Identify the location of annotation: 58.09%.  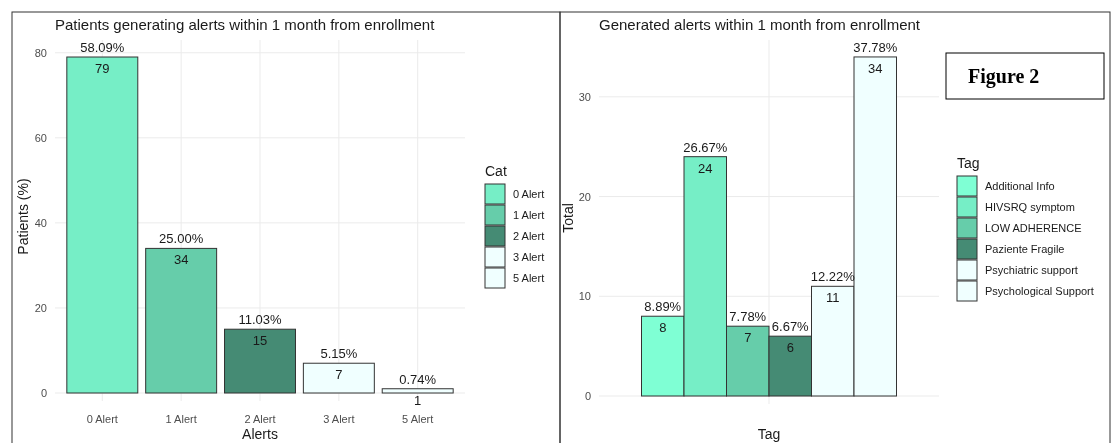
(102, 48).